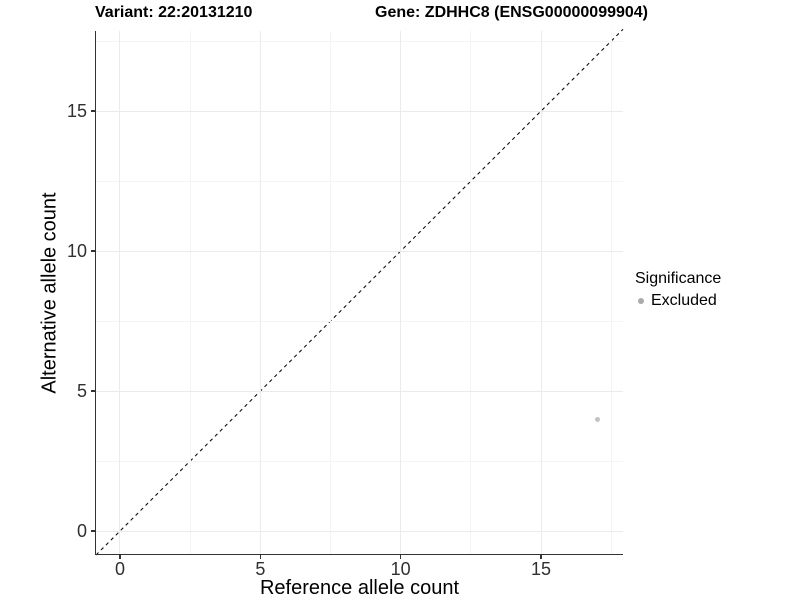  What do you see at coordinates (96, 293) in the screenshot?
I see `y-axis-line` at bounding box center [96, 293].